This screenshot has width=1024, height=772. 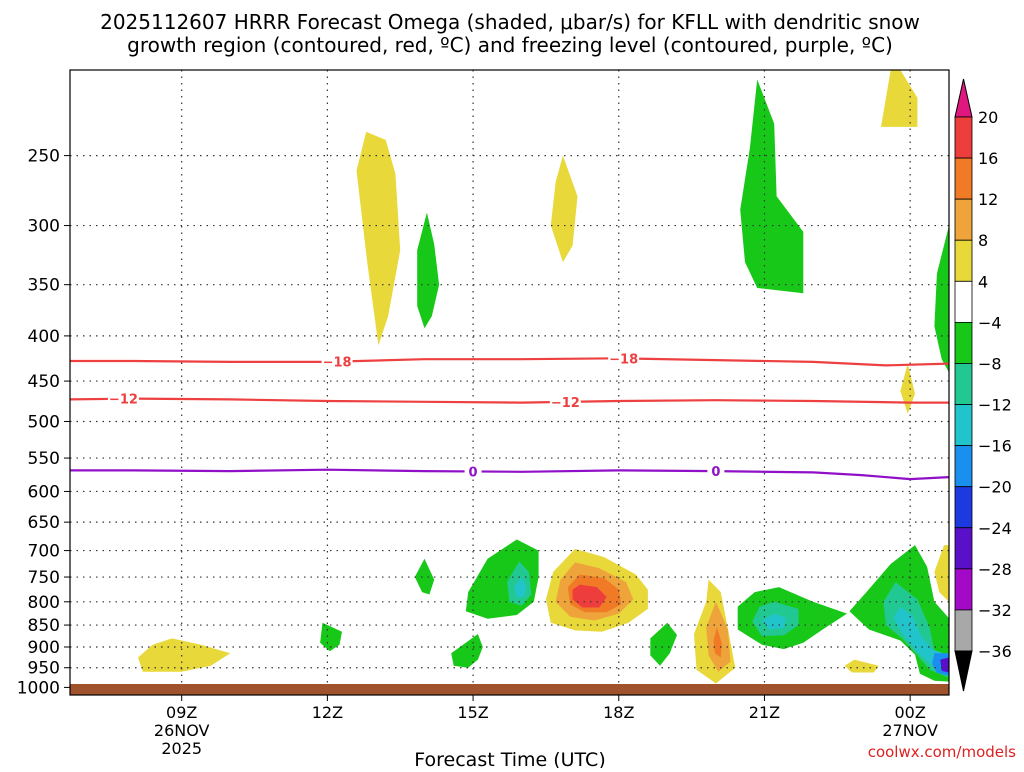 What do you see at coordinates (44, 578) in the screenshot?
I see `y-tick-label-750: 750` at bounding box center [44, 578].